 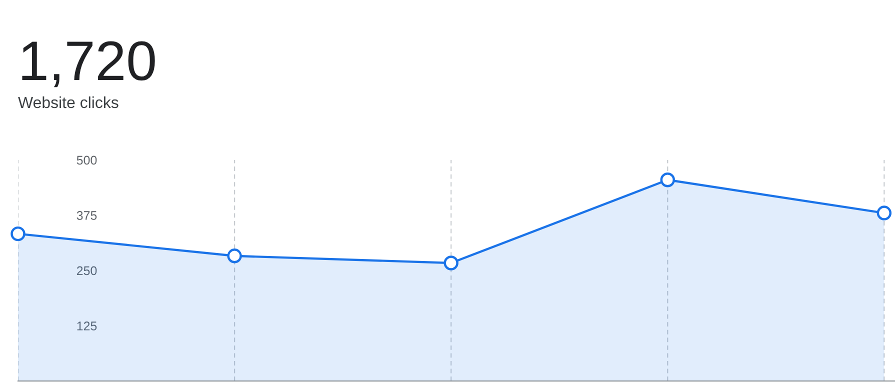 I want to click on y-tick-label: 125, so click(x=87, y=326).